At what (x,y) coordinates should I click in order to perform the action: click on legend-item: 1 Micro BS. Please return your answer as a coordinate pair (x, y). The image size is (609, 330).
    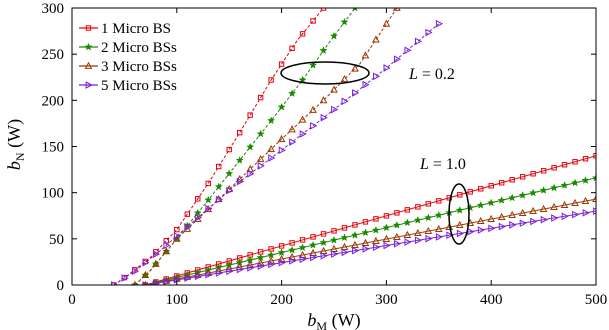
    Looking at the image, I should click on (125, 29).